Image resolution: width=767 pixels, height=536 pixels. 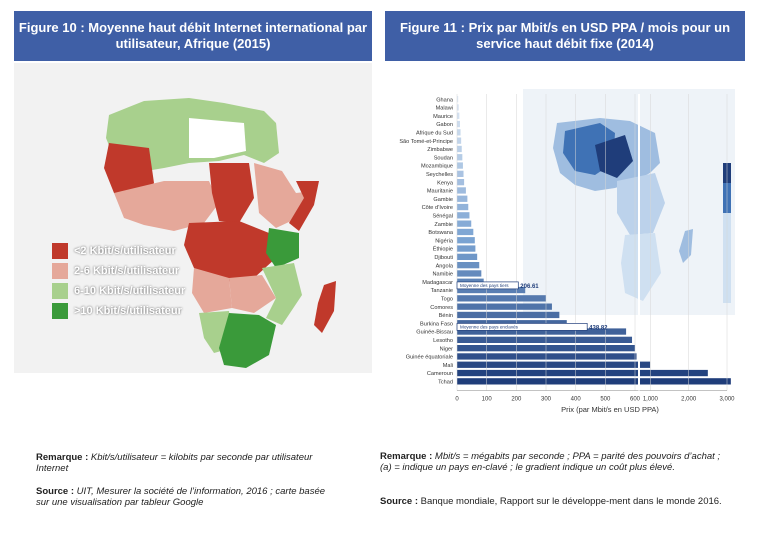 I want to click on figure11-note-label: Remarque :, so click(x=406, y=456).